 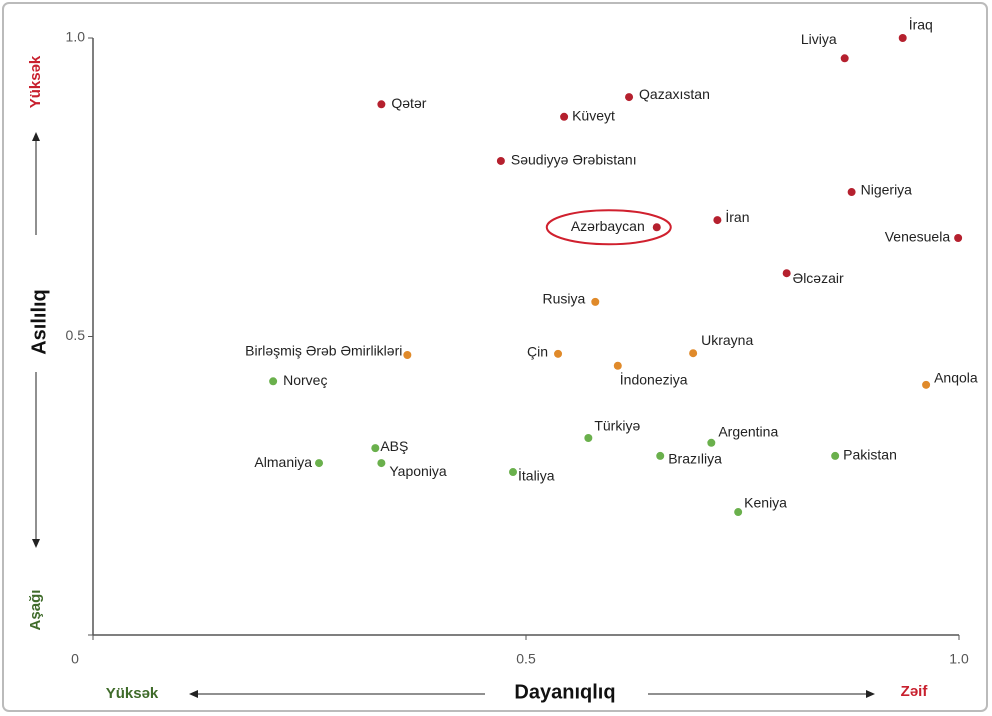 I want to click on point-label: Səudiyyə Ərəbistanı, so click(x=574, y=160).